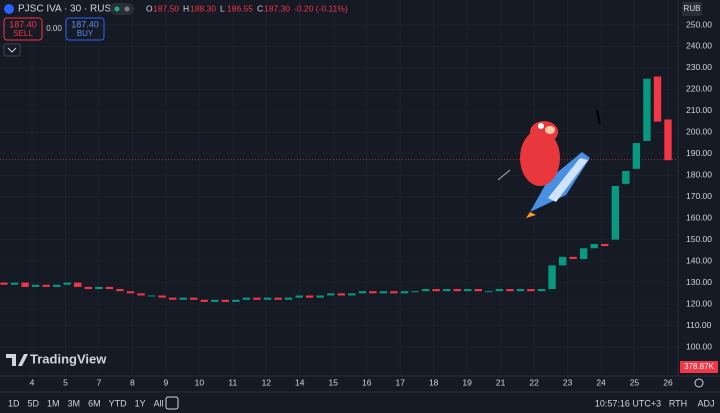  I want to click on collapse-icon, so click(12, 50).